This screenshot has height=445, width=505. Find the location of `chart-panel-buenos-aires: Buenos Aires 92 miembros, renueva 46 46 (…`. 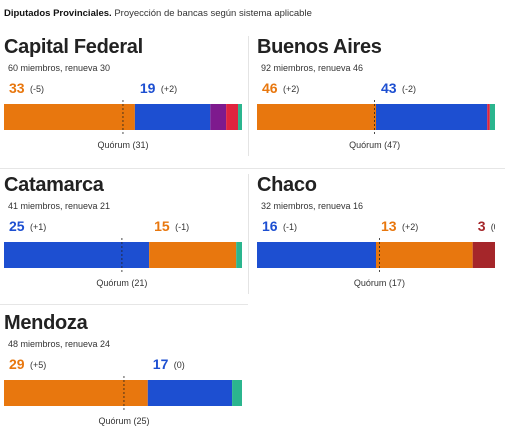

chart-panel-buenos-aires: Buenos Aires 92 miembros, renueva 46 46 (… is located at coordinates (376, 100).